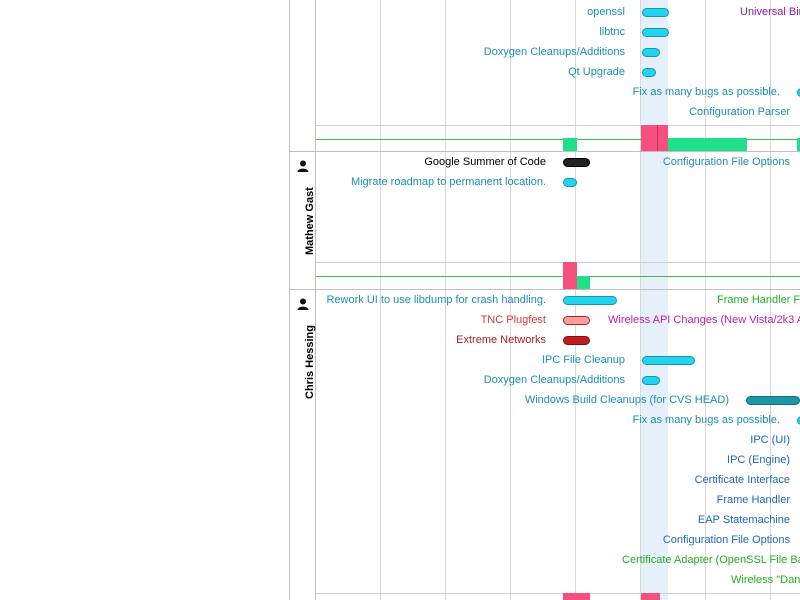 This screenshot has width=800, height=600. I want to click on task-bar-migrate-roadmap, so click(570, 182).